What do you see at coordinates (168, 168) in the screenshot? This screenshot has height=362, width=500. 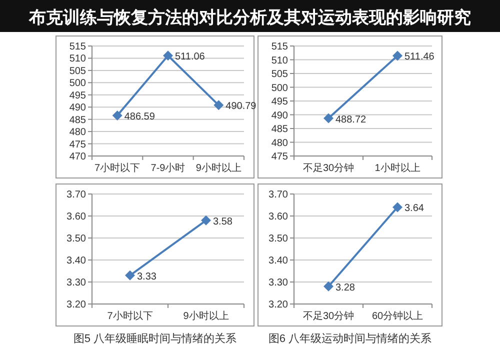 I see `x-tick-label: 7-9小时` at bounding box center [168, 168].